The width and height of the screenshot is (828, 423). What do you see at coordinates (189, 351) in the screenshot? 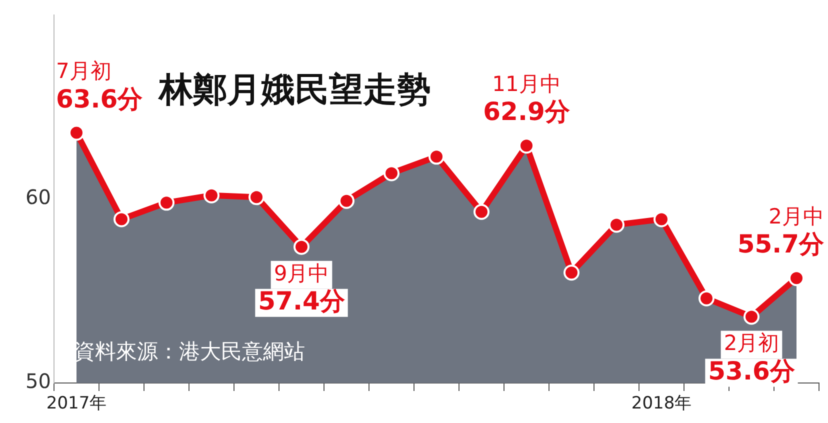
I see `annotation: 資料來源：港大民意網站` at bounding box center [189, 351].